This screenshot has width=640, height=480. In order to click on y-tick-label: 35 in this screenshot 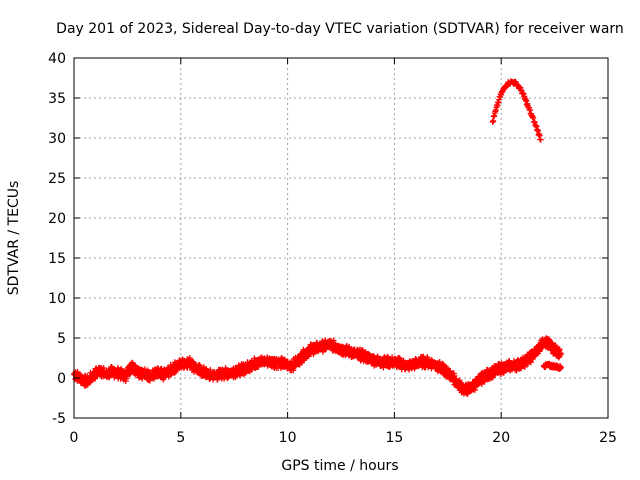, I will do `click(57, 99)`.